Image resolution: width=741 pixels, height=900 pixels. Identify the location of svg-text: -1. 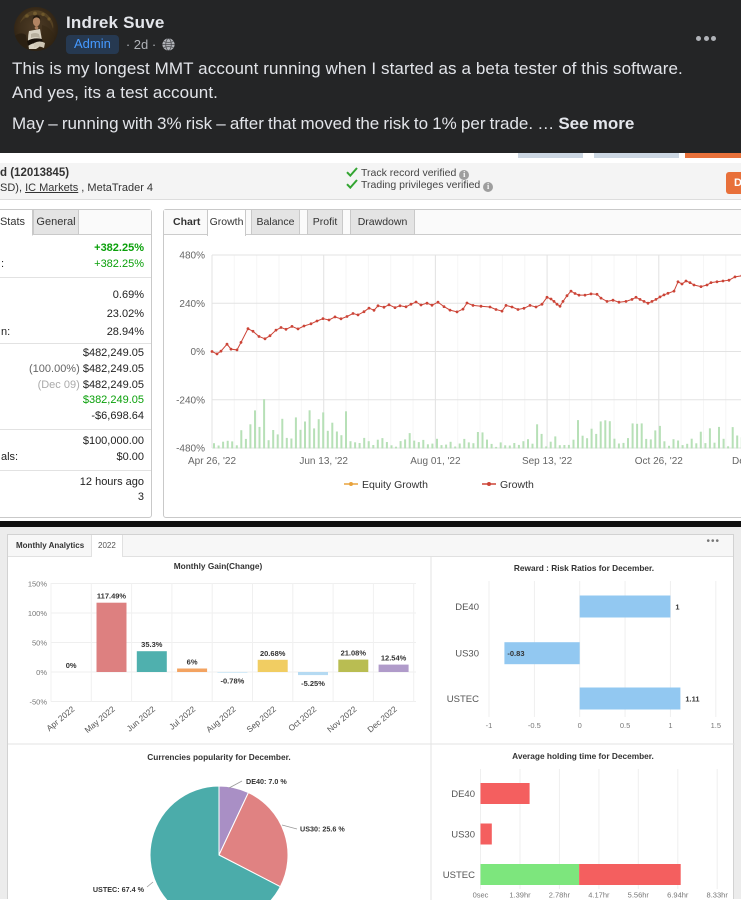
(489, 725).